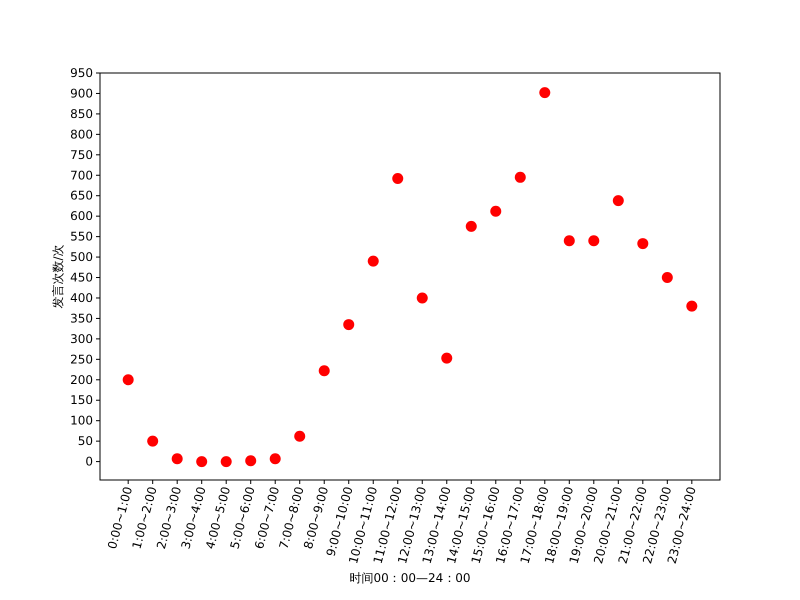 The height and width of the screenshot is (600, 800). Describe the element at coordinates (410, 578) in the screenshot. I see `x-axis-title: 时间00：00—24：00` at that location.